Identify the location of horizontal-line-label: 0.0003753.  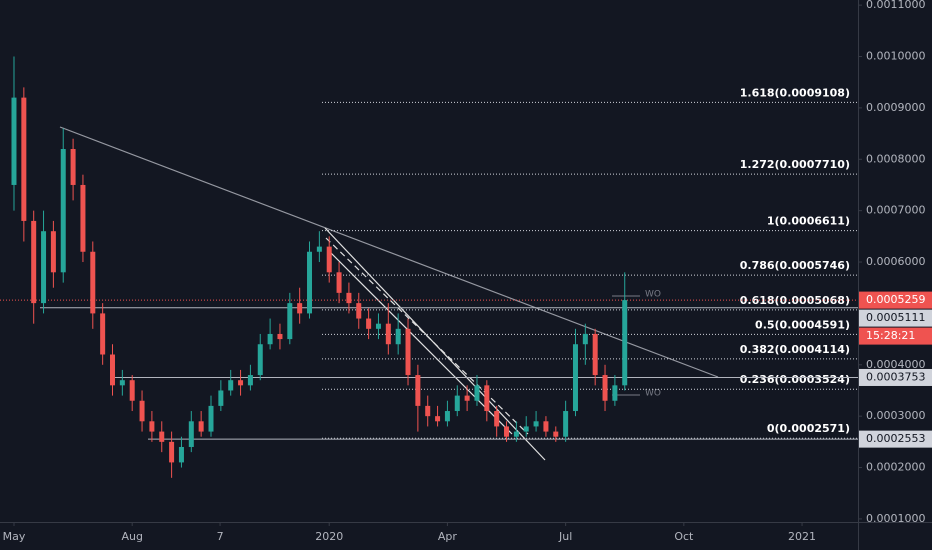
(896, 376).